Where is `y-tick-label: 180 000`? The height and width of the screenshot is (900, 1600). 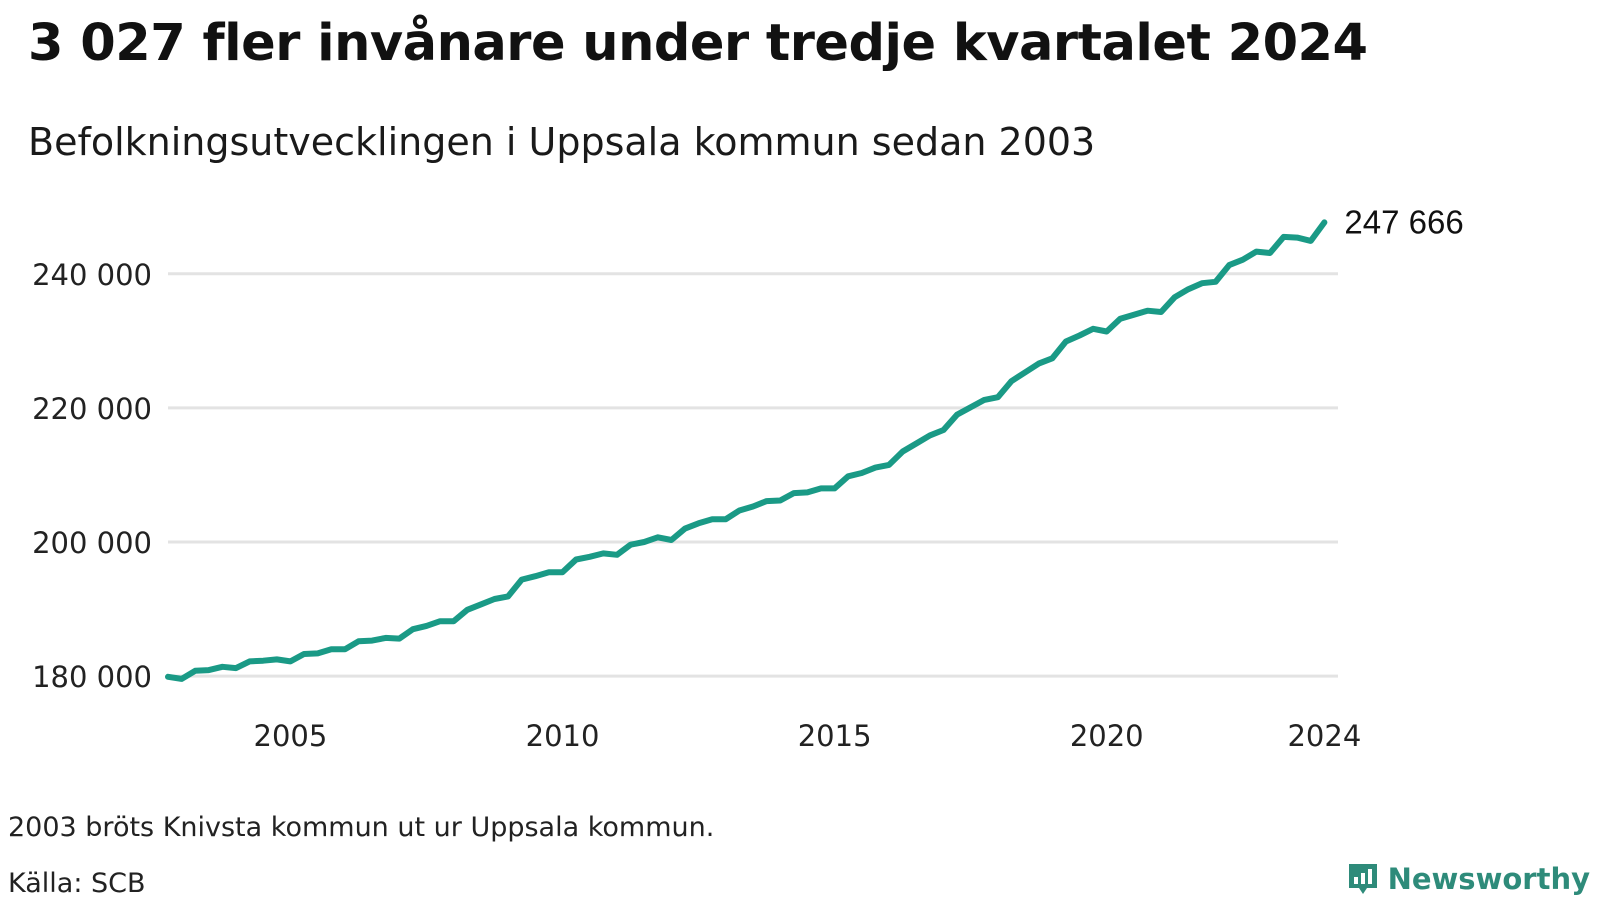 y-tick-label: 180 000 is located at coordinates (92, 677).